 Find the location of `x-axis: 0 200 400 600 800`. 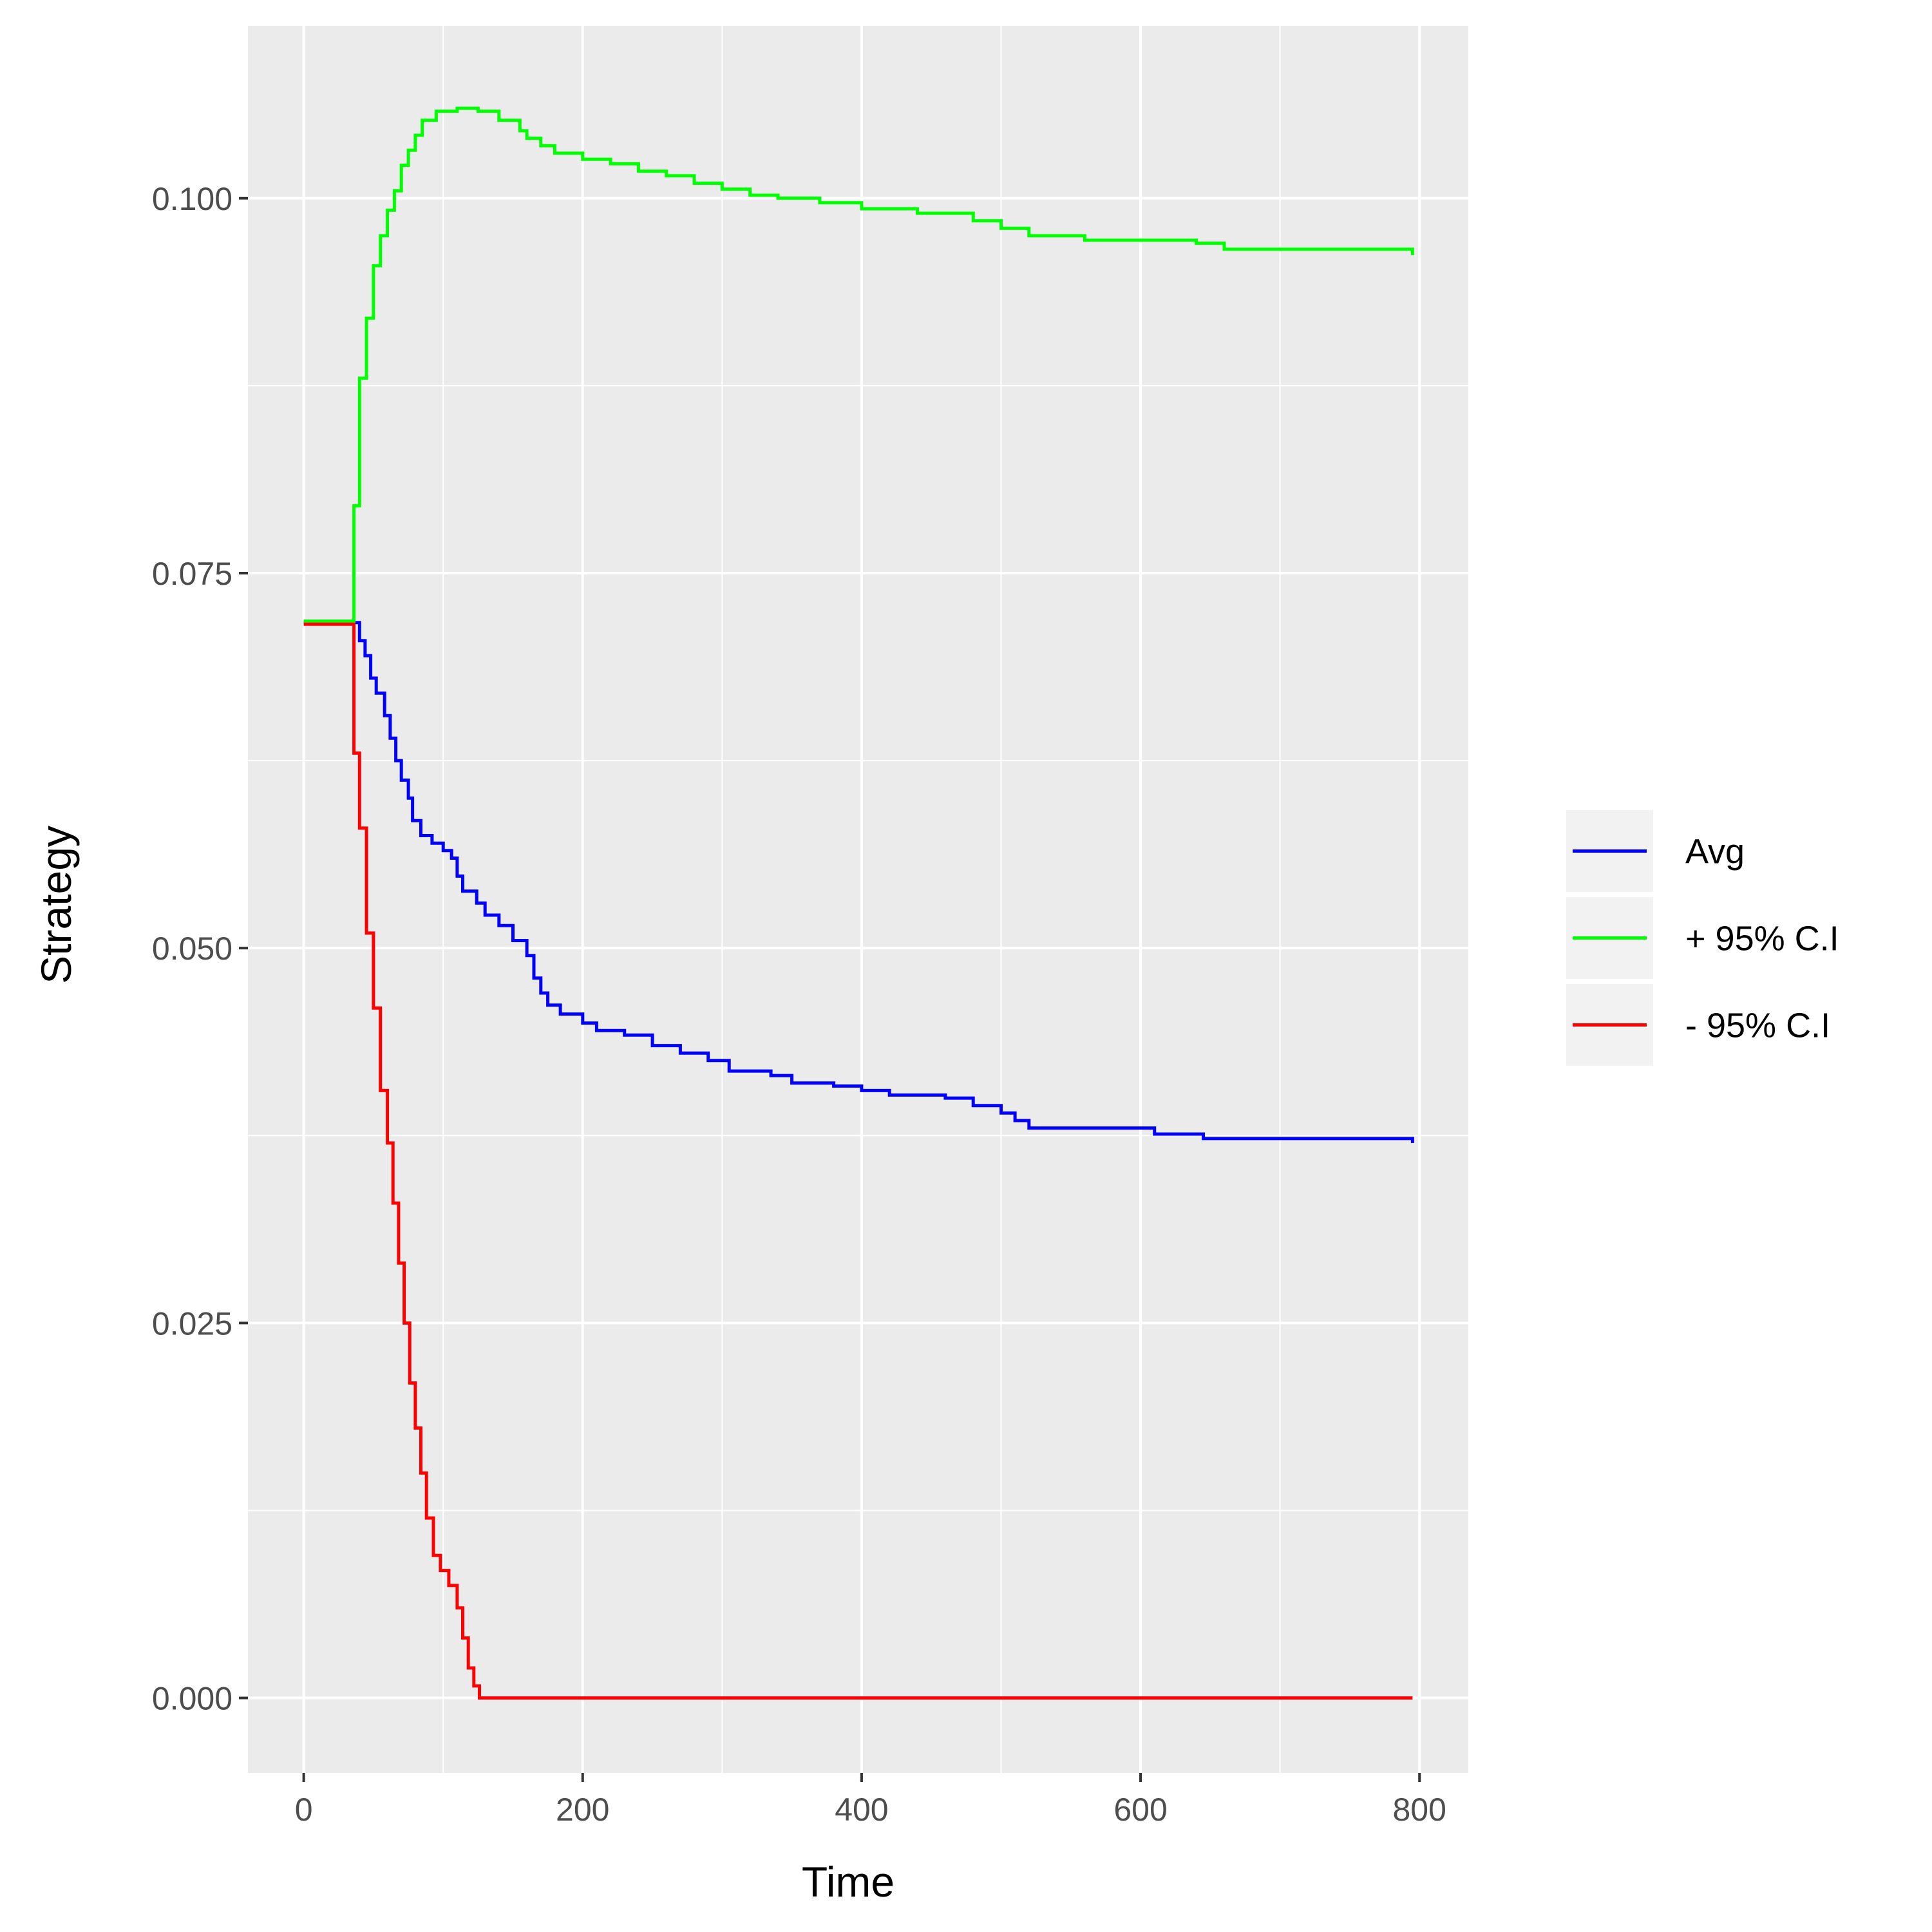

x-axis: 0 200 400 600 800 is located at coordinates (871, 1801).